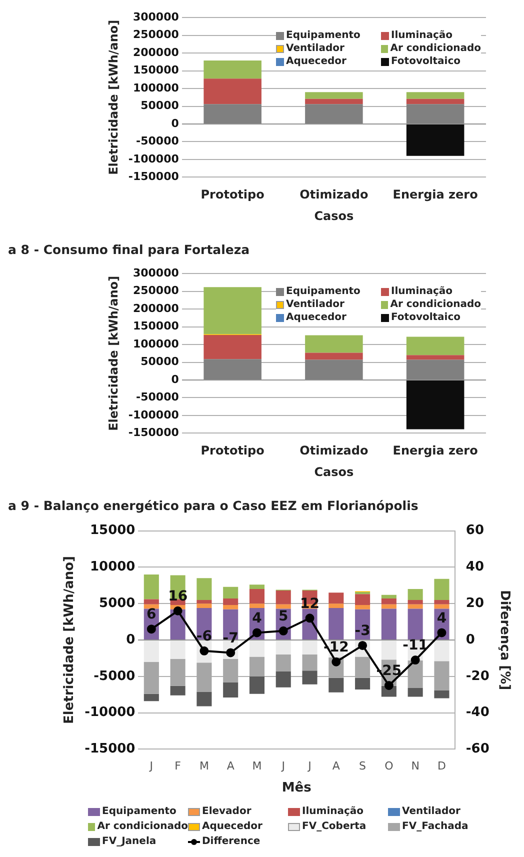 This screenshot has height=857, width=524. I want to click on x-tick-label: M, so click(257, 766).